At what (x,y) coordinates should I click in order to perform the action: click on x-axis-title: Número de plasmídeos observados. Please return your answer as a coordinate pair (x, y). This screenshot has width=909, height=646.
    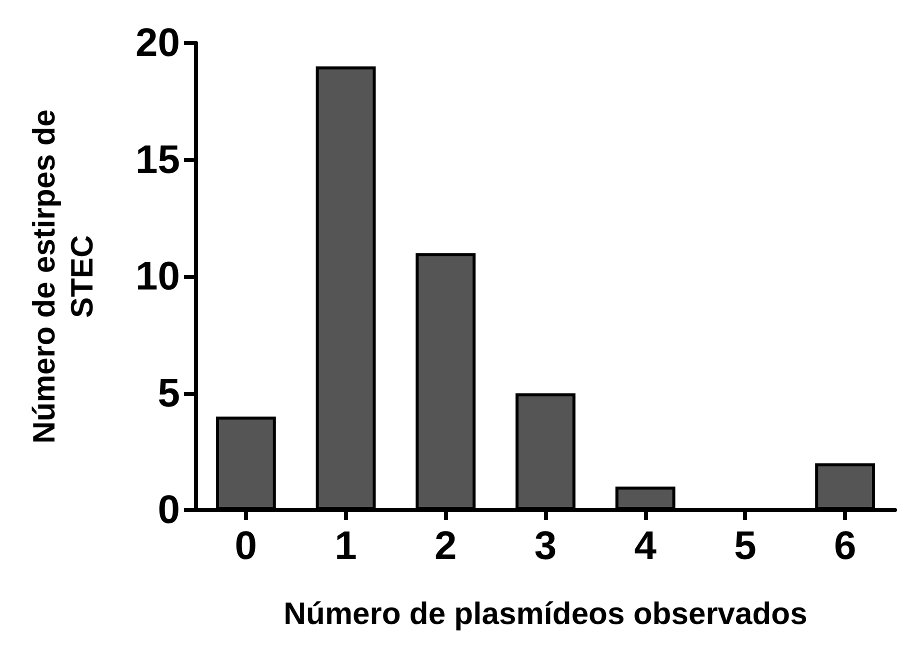
    Looking at the image, I should click on (546, 613).